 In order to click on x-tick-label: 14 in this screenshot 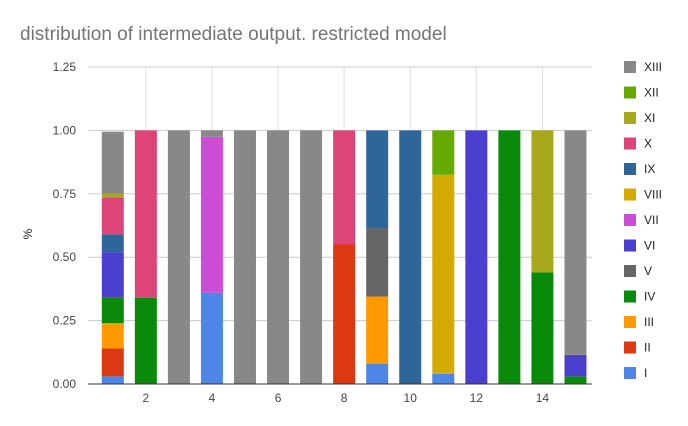, I will do `click(543, 398)`.